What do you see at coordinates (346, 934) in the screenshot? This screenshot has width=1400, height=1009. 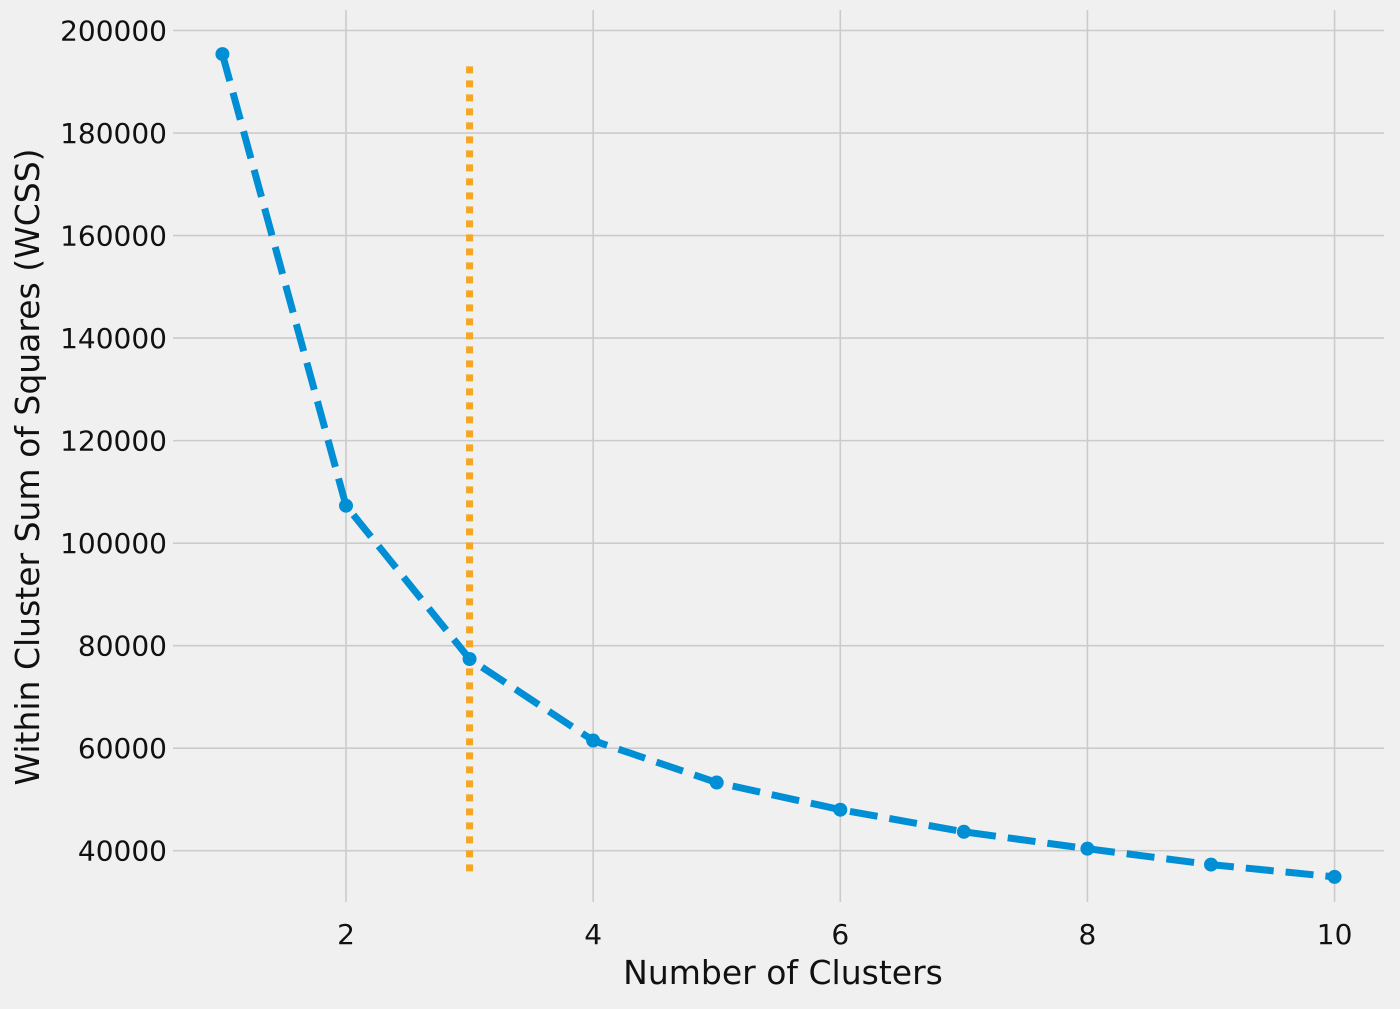 I see `x-tick-label: 2` at bounding box center [346, 934].